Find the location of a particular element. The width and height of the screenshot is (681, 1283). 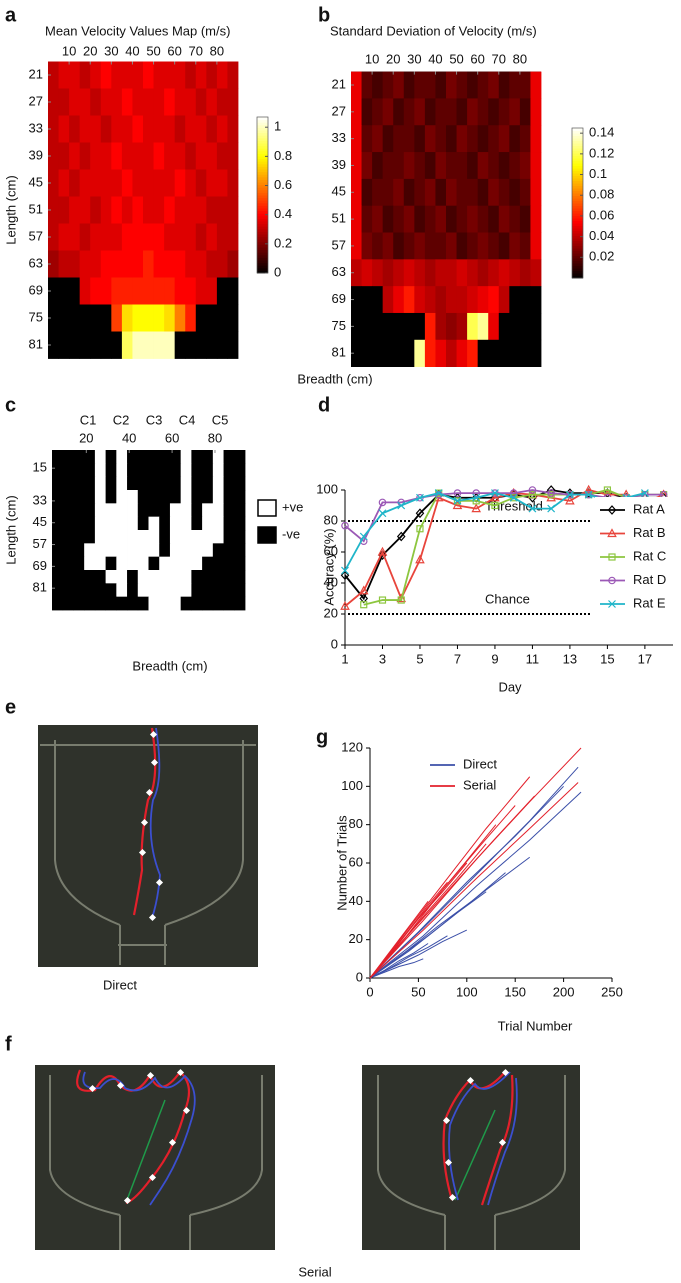

x-tick-label: 150 is located at coordinates (515, 991).